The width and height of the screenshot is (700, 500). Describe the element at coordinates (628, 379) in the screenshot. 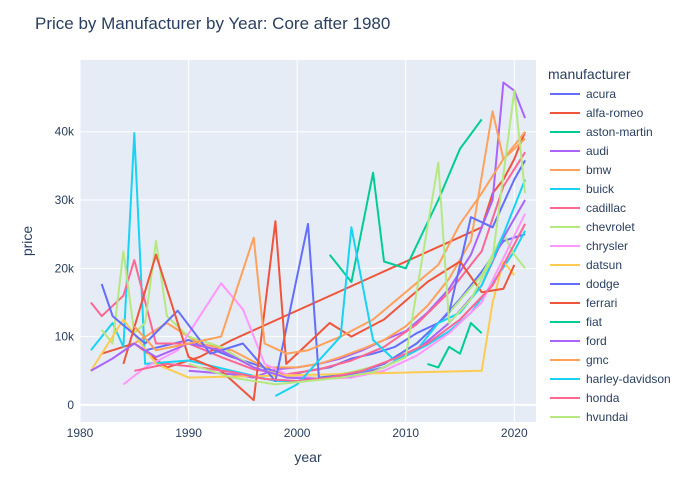

I see `legend-label: harley-davidson` at that location.